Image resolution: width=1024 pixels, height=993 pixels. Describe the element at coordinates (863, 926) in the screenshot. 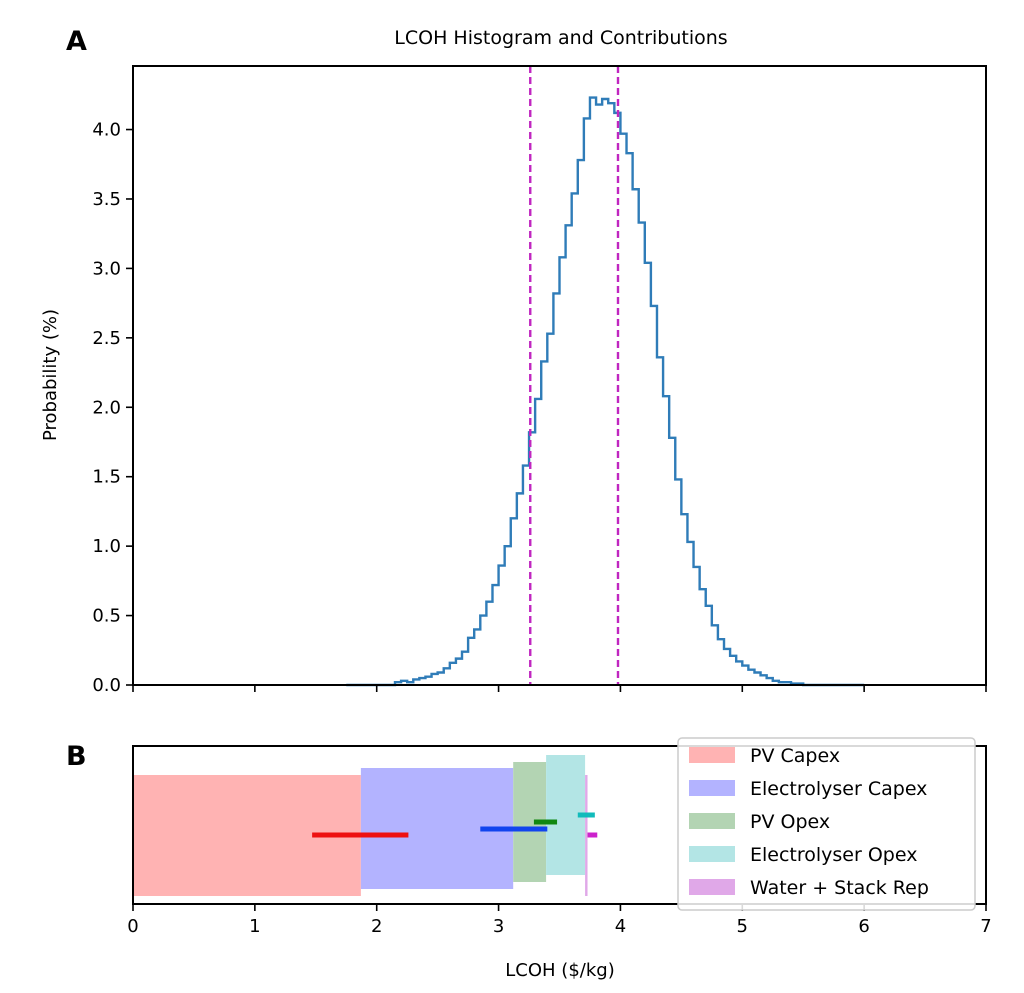

I see `x-tick-label: 6` at that location.